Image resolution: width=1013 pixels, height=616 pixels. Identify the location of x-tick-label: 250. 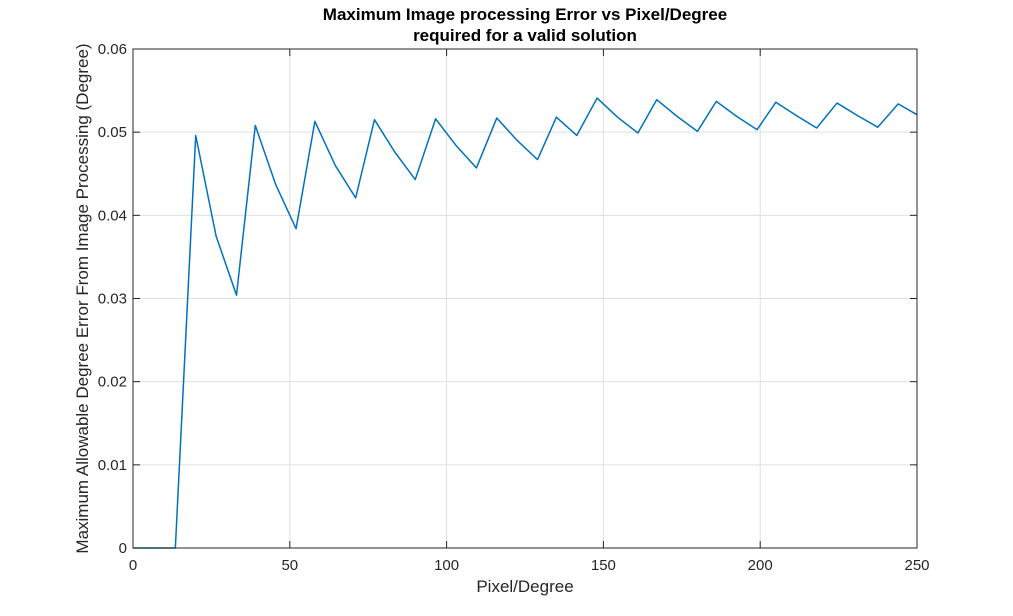
(916, 565).